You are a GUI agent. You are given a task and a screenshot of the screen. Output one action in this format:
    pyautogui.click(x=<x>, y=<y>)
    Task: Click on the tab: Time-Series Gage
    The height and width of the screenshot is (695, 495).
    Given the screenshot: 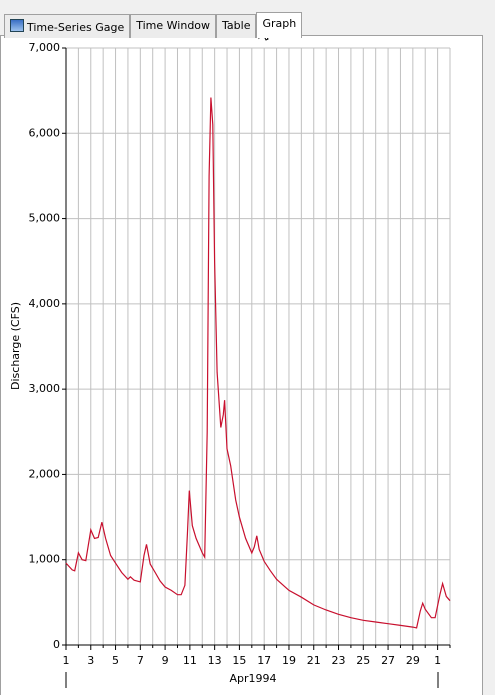 What is the action you would take?
    pyautogui.click(x=67, y=26)
    